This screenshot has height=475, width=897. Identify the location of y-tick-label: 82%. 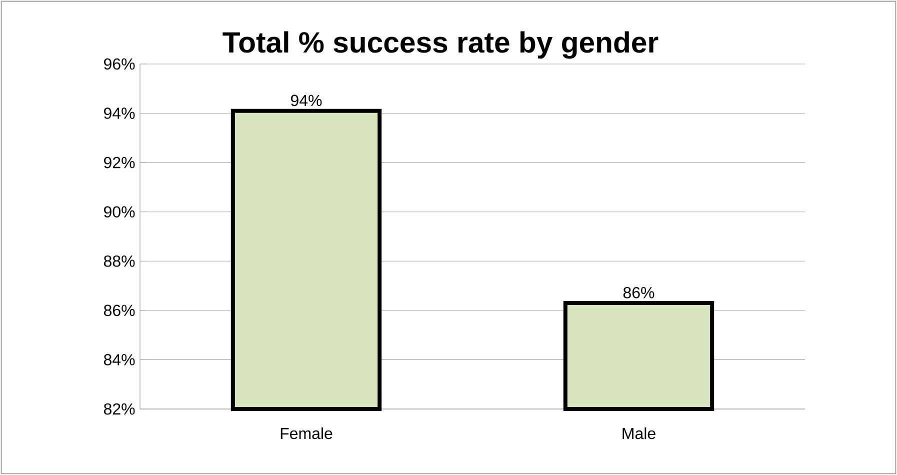
(119, 409).